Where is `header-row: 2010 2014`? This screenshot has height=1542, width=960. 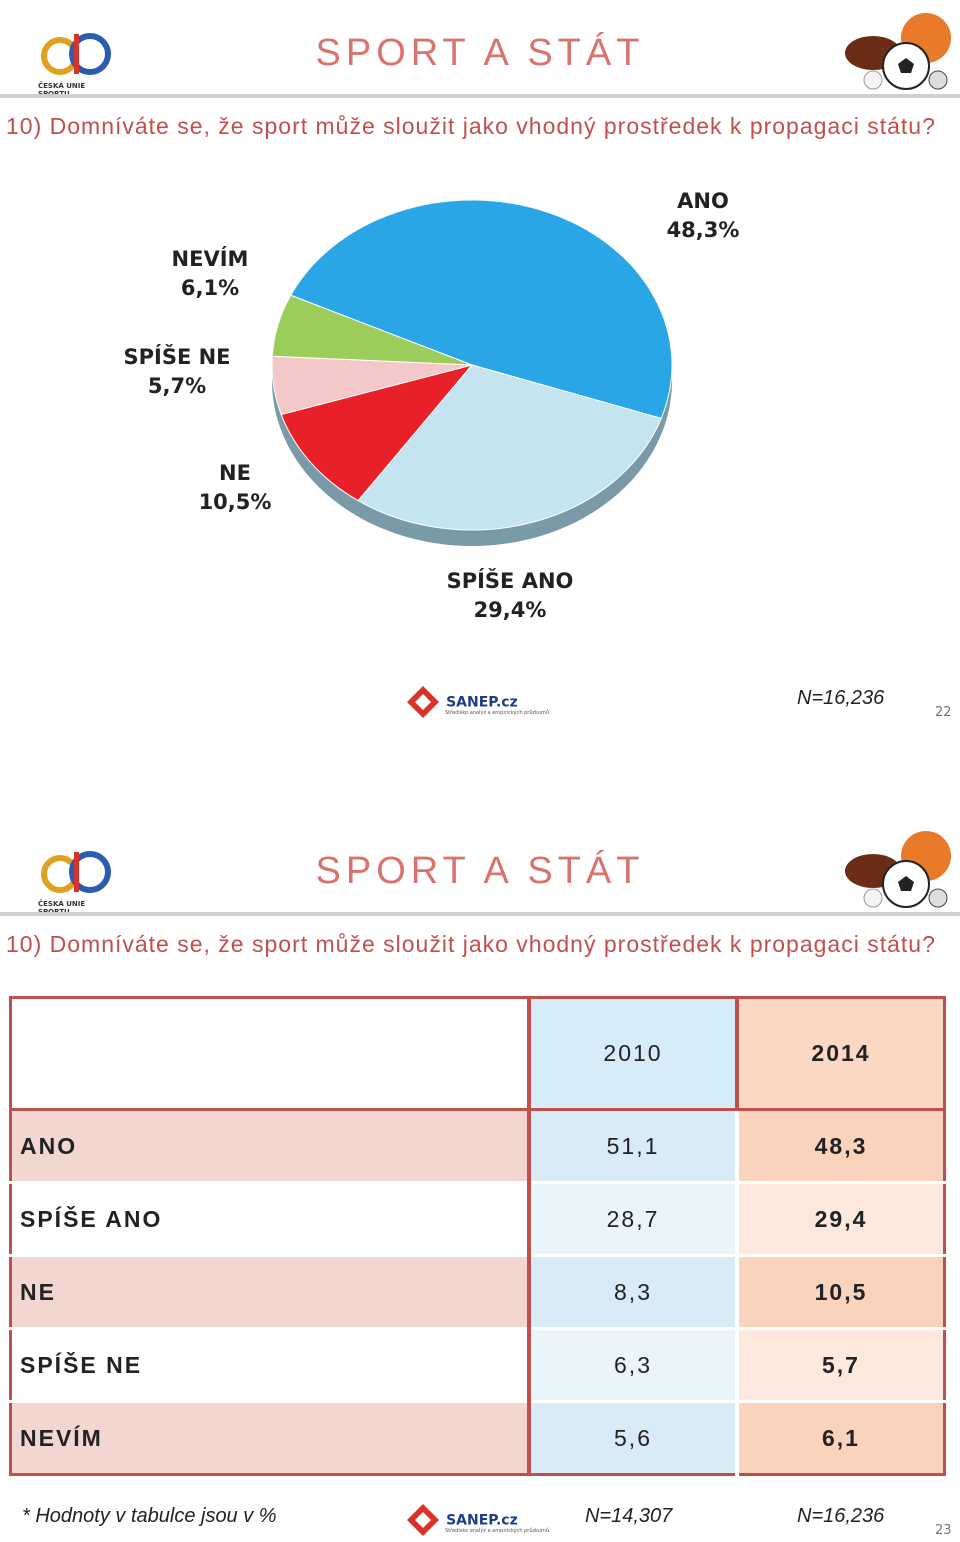 header-row: 2010 2014 is located at coordinates (477, 1053).